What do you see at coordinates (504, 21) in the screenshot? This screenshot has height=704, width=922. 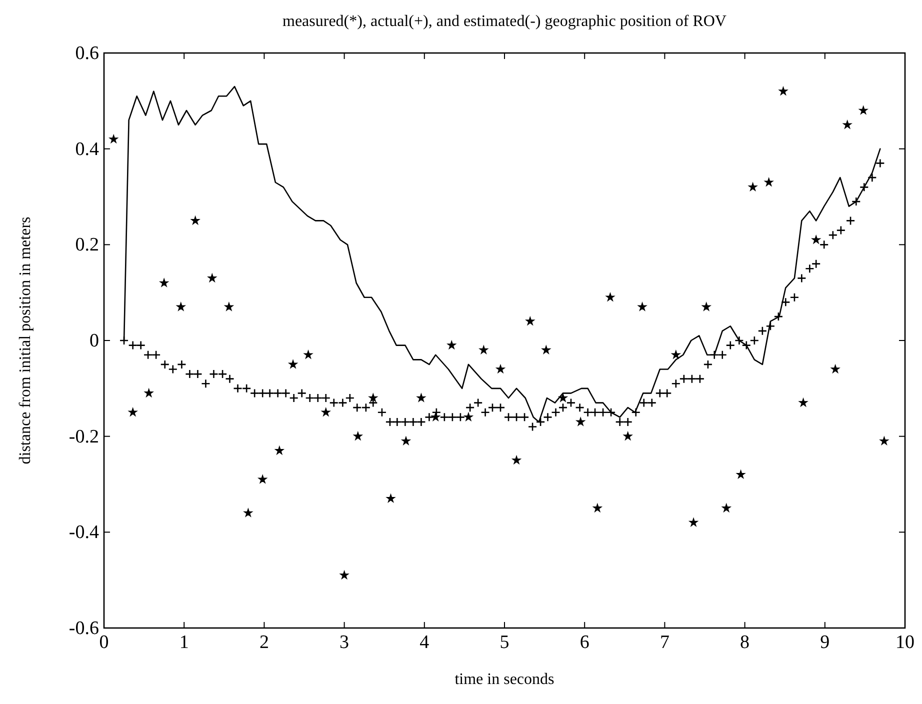 I see `chart-title: measured(*), actual(+), and estimated(-) geographic position of ROV` at bounding box center [504, 21].